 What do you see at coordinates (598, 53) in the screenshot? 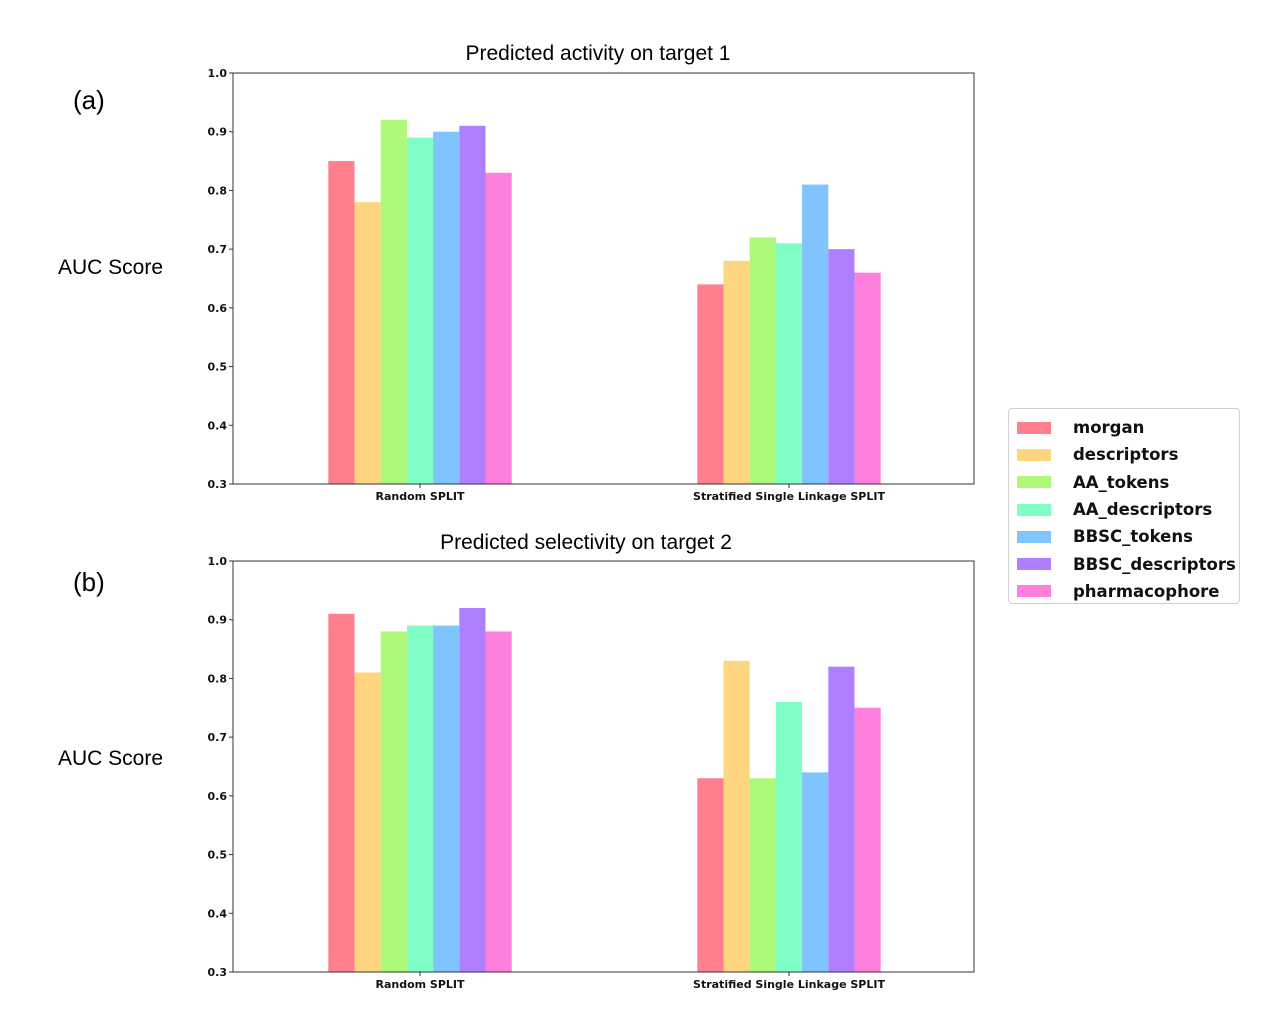
I see `chart-title-a: Predicted activity on target 1` at bounding box center [598, 53].